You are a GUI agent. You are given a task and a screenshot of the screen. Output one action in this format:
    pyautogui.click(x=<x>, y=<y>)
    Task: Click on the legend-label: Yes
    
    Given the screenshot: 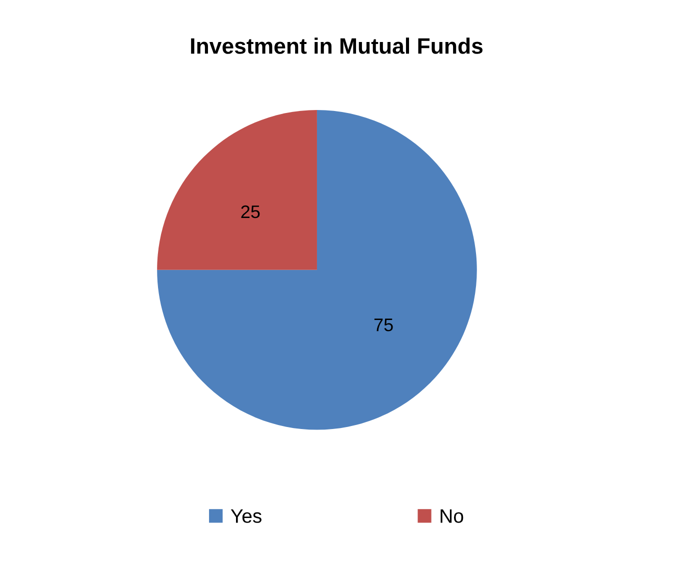 What is the action you would take?
    pyautogui.click(x=246, y=516)
    